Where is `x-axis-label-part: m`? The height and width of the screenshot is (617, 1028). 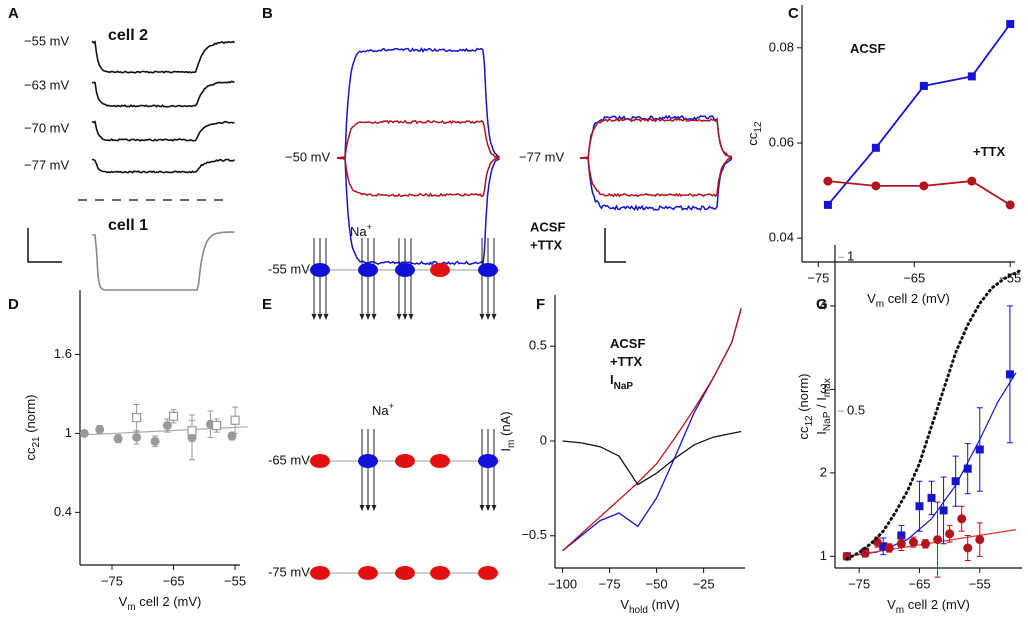
x-axis-label-part: m is located at coordinates (131, 607).